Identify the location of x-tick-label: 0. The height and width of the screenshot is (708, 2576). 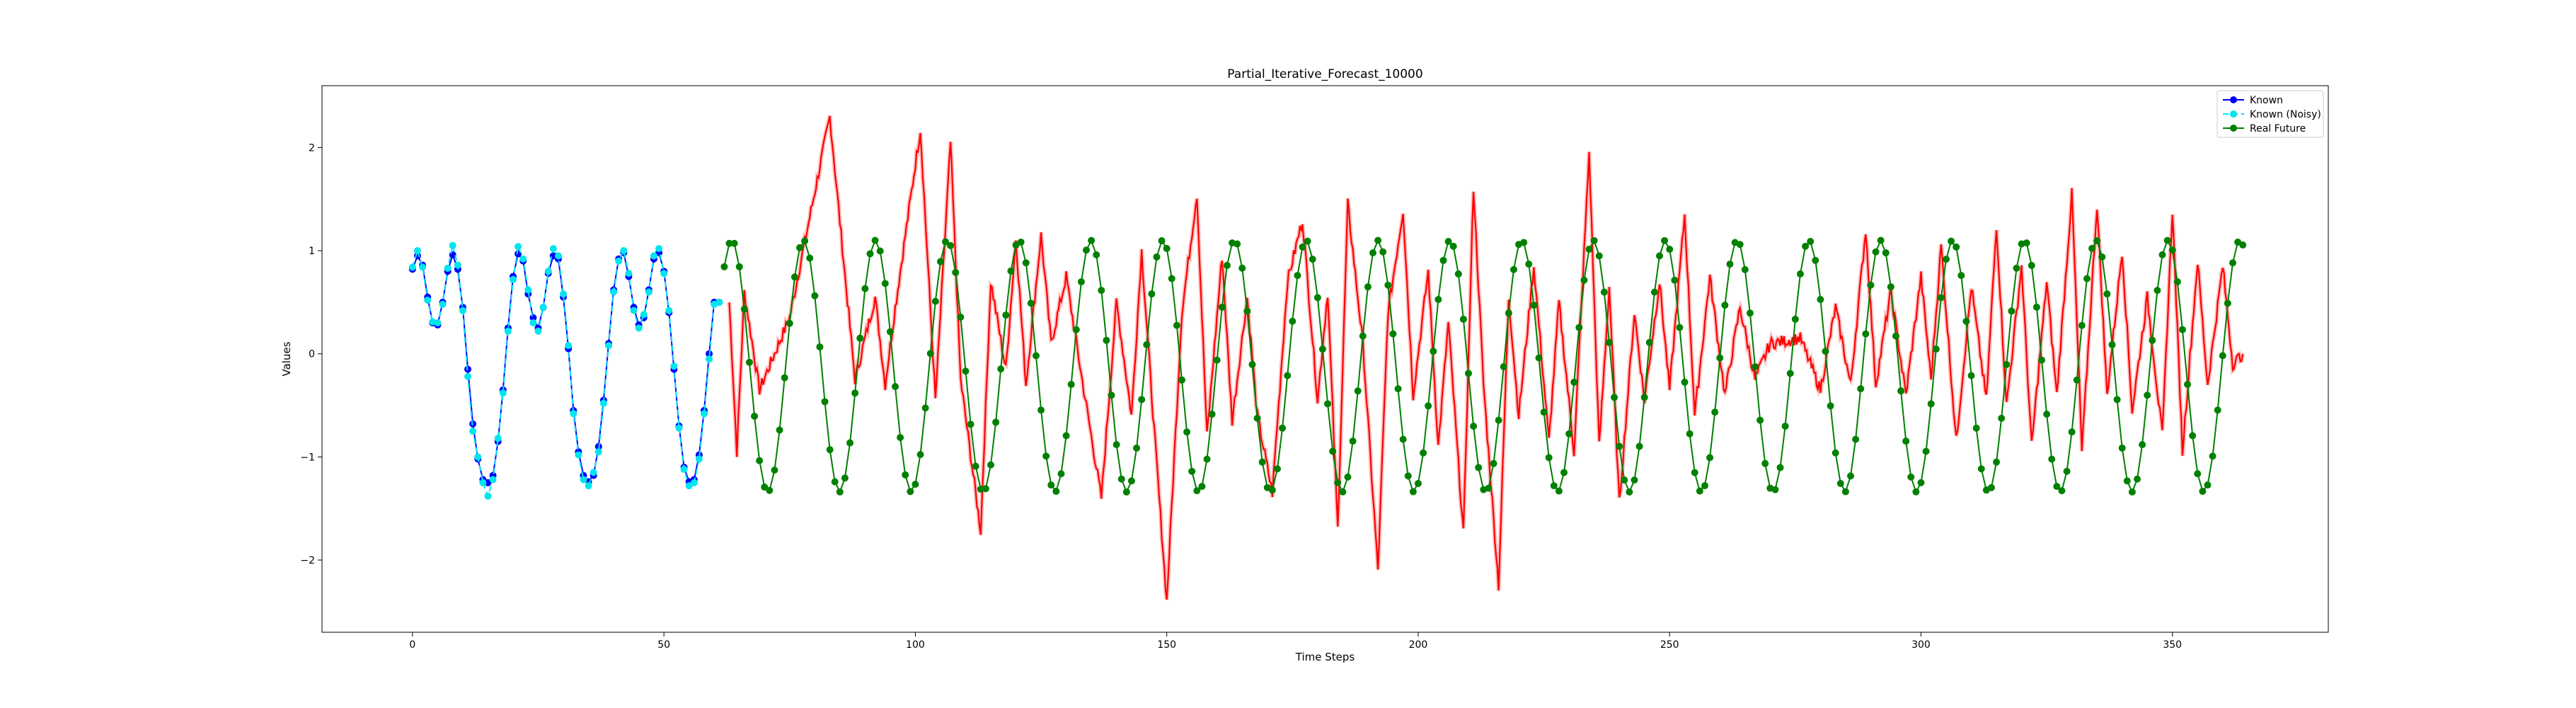
(412, 645).